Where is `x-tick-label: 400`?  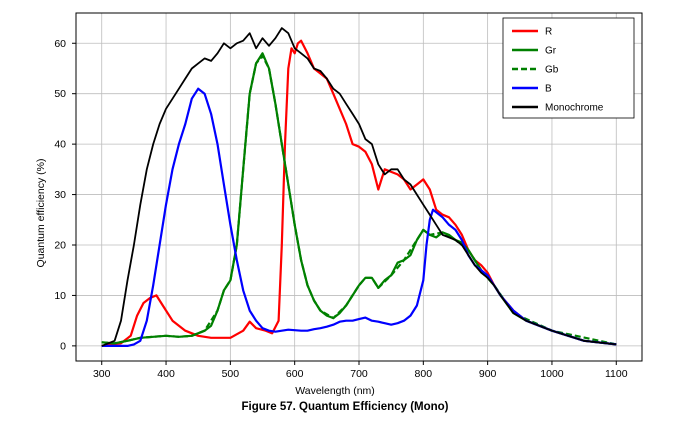
x-tick-label: 400 is located at coordinates (166, 374).